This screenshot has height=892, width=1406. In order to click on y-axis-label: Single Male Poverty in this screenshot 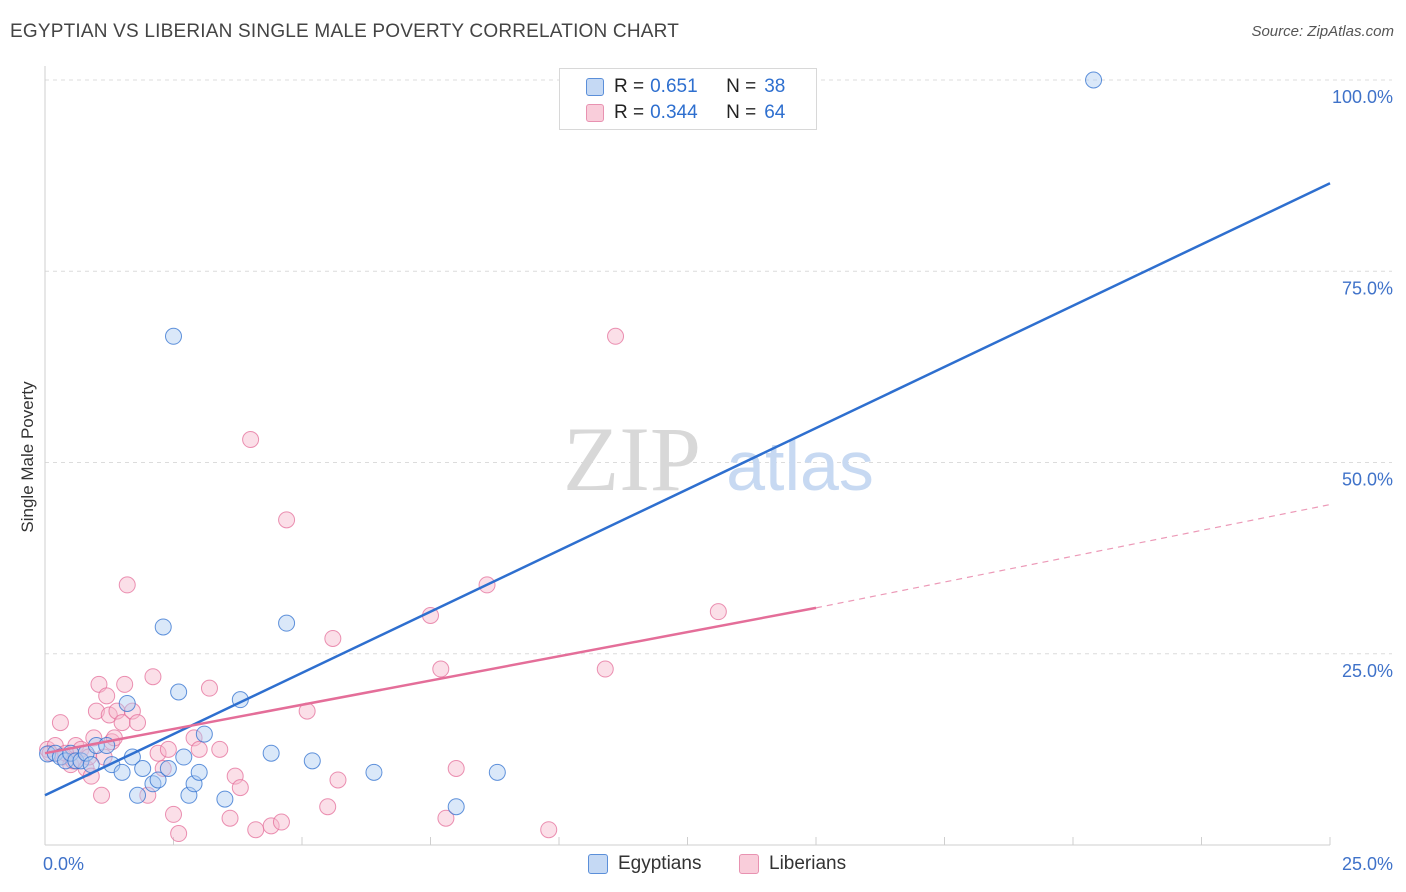, I will do `click(27, 457)`.